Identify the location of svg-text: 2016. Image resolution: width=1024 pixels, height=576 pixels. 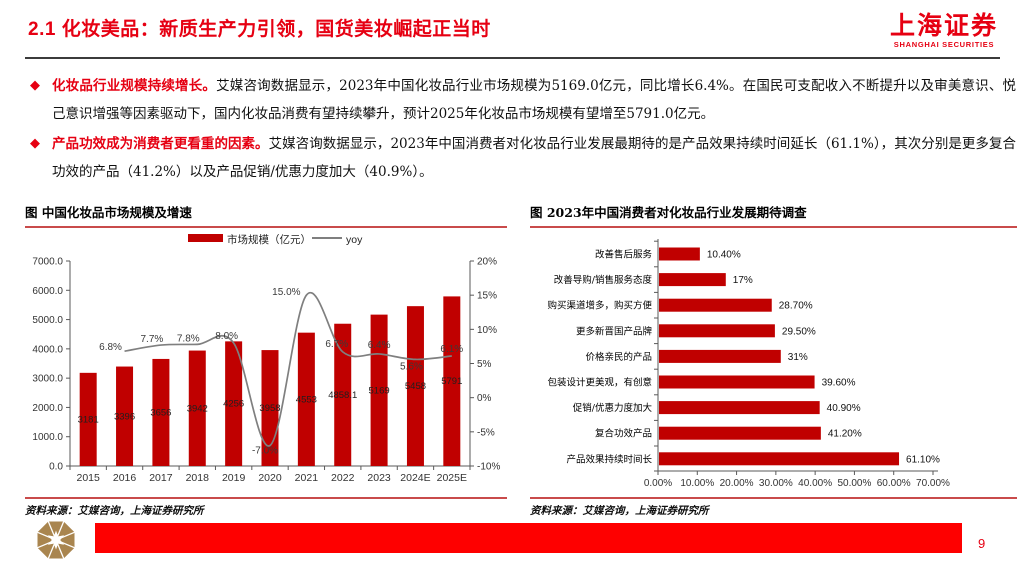
(125, 478).